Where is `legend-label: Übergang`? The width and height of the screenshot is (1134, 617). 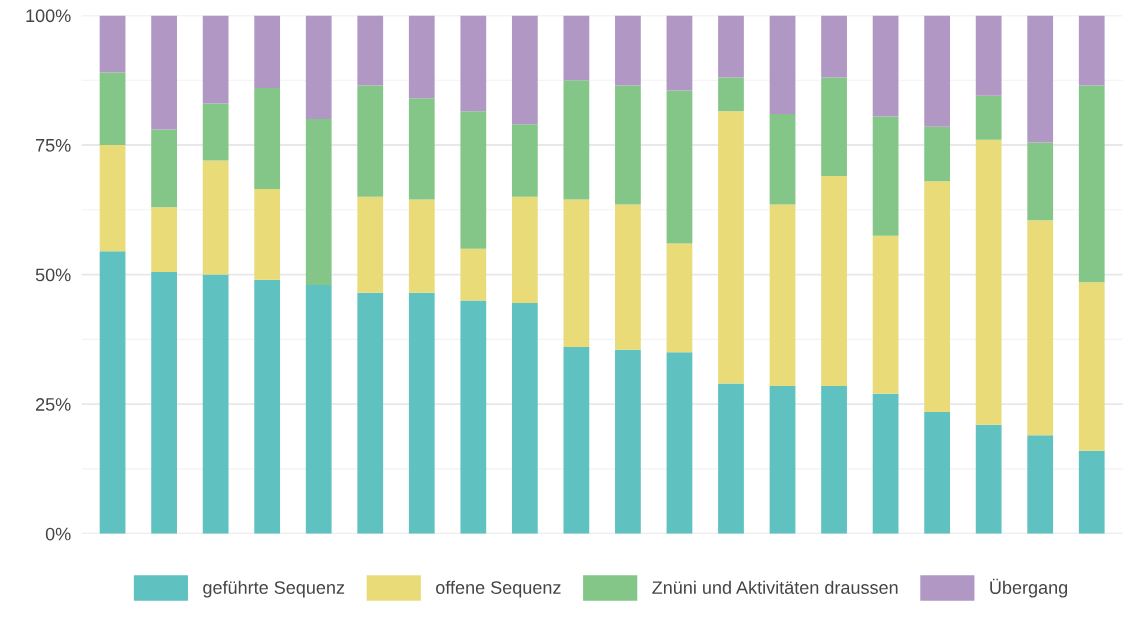 legend-label: Übergang is located at coordinates (1029, 588).